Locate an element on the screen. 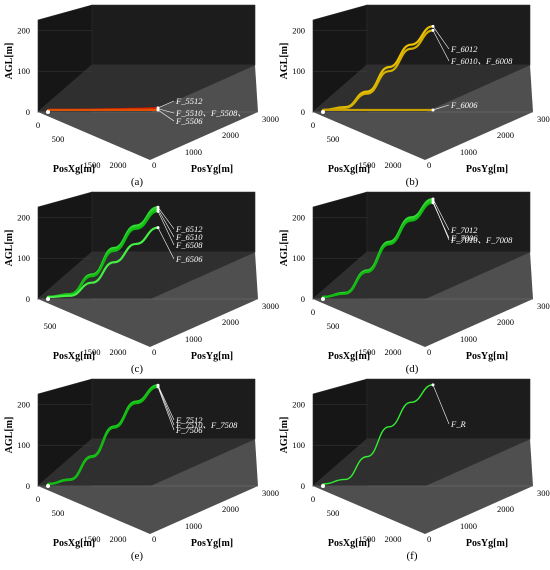  series-label: F_7506 is located at coordinates (189, 430).